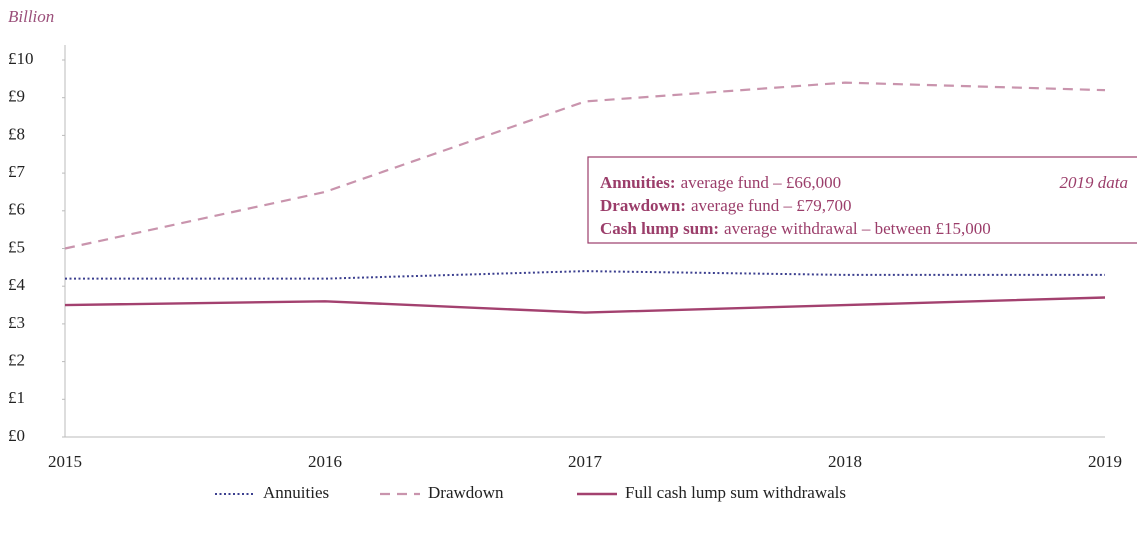  Describe the element at coordinates (296, 492) in the screenshot. I see `legend-label: Annuities` at that location.